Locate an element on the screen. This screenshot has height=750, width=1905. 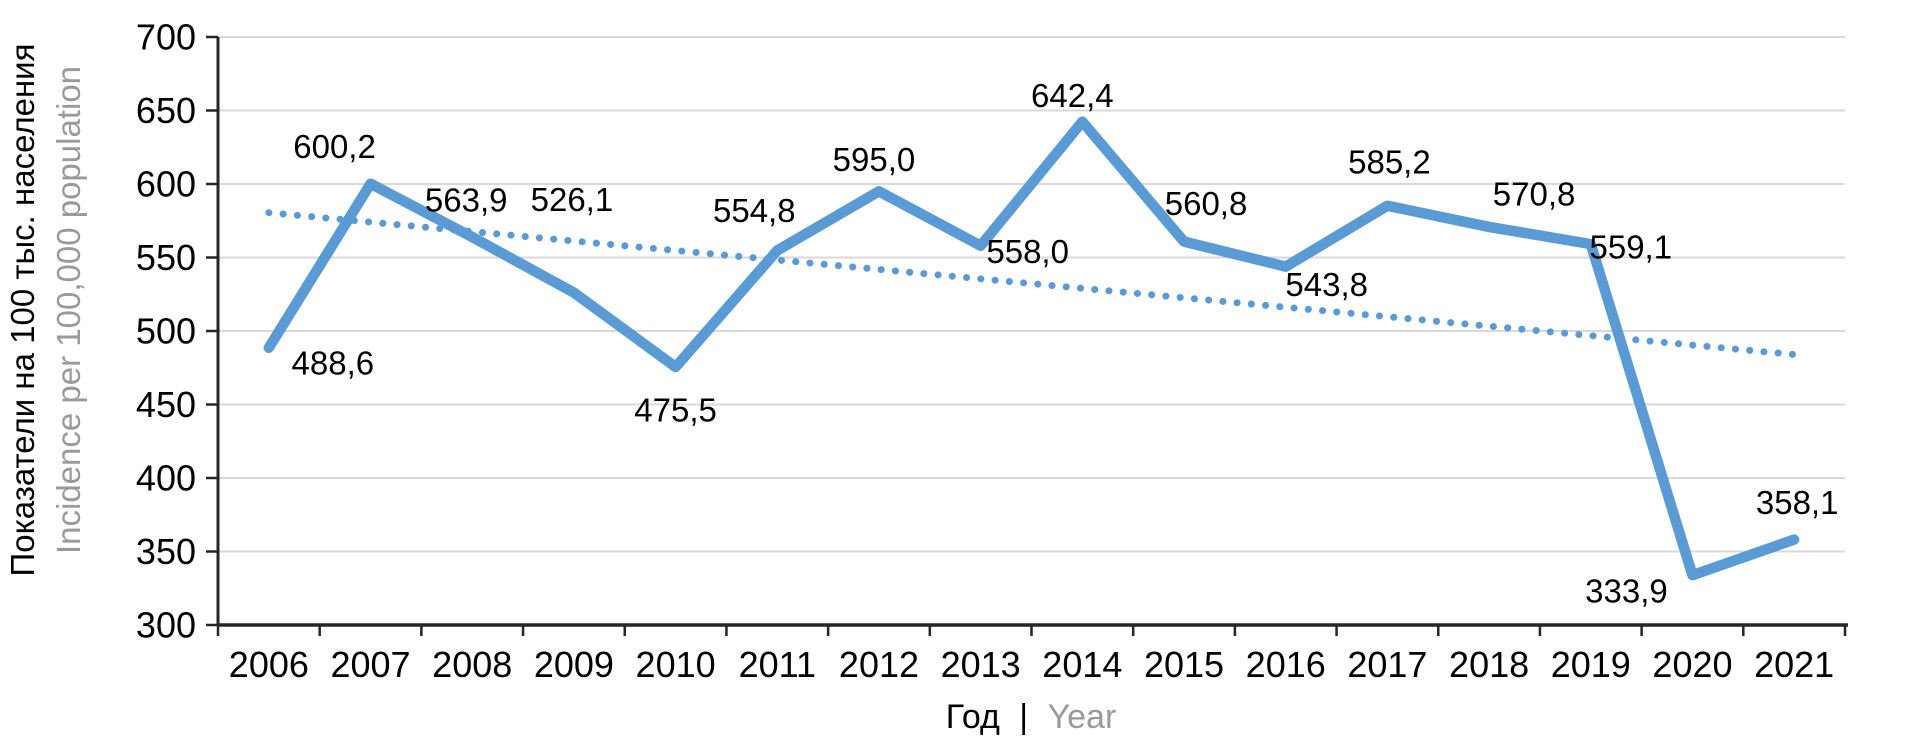
y-tick-label: 450 is located at coordinates (166, 404).